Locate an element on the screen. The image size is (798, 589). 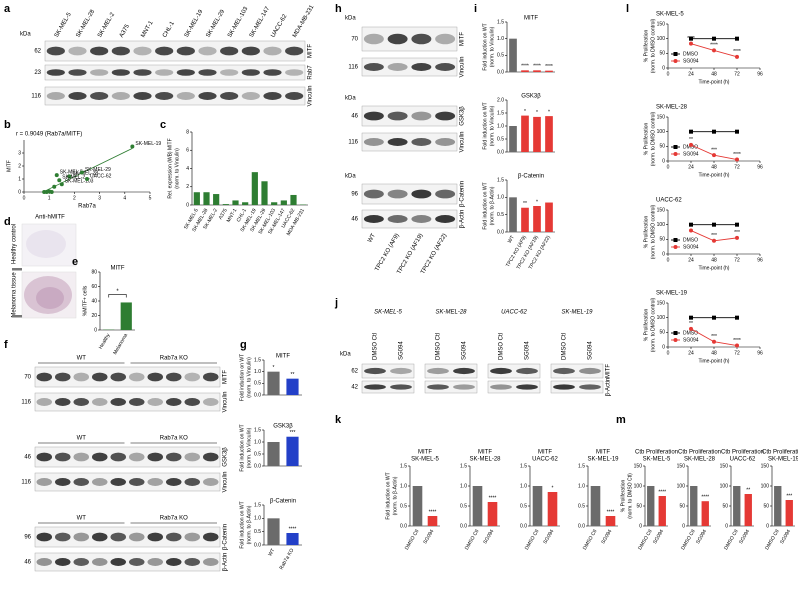
y-axis-label: % Proliferation is located at coordinates (623, 496).